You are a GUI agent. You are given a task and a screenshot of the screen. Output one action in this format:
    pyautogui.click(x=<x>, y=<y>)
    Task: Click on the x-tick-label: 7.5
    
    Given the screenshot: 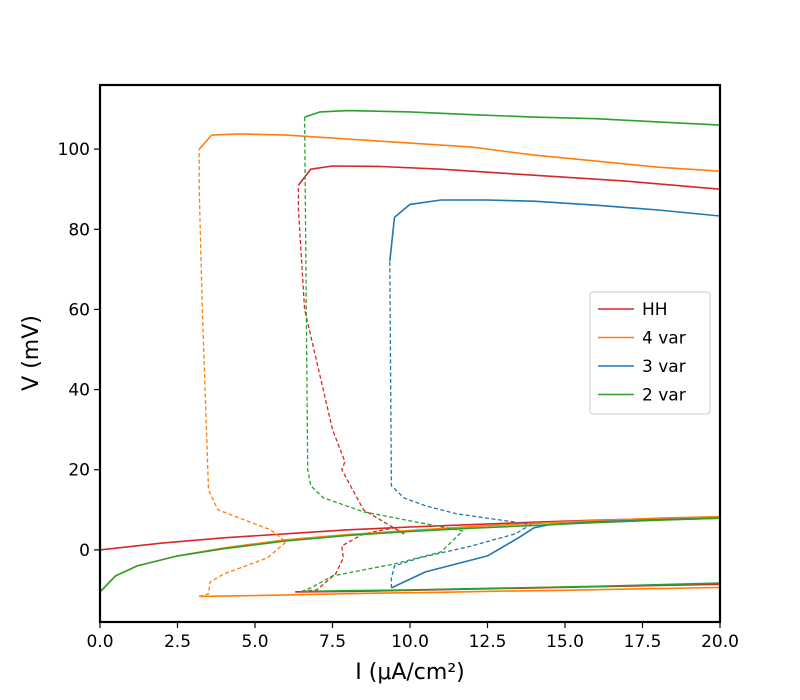 What is the action you would take?
    pyautogui.click(x=332, y=642)
    